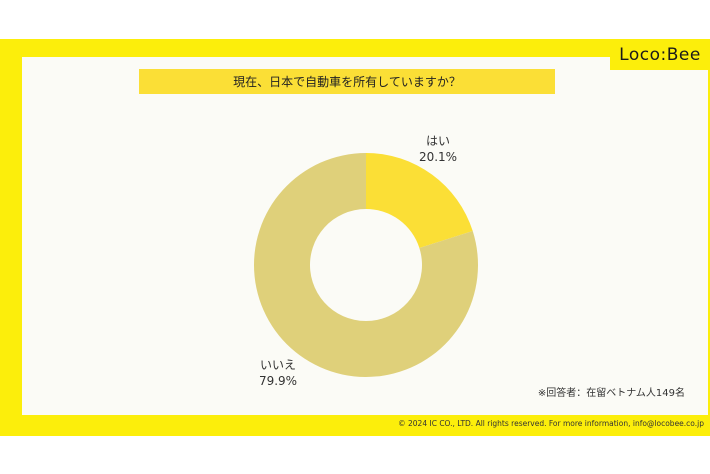 Image resolution: width=710 pixels, height=474 pixels. Describe the element at coordinates (438, 157) in the screenshot. I see `slice-label-yes-value: 20.1%` at that location.